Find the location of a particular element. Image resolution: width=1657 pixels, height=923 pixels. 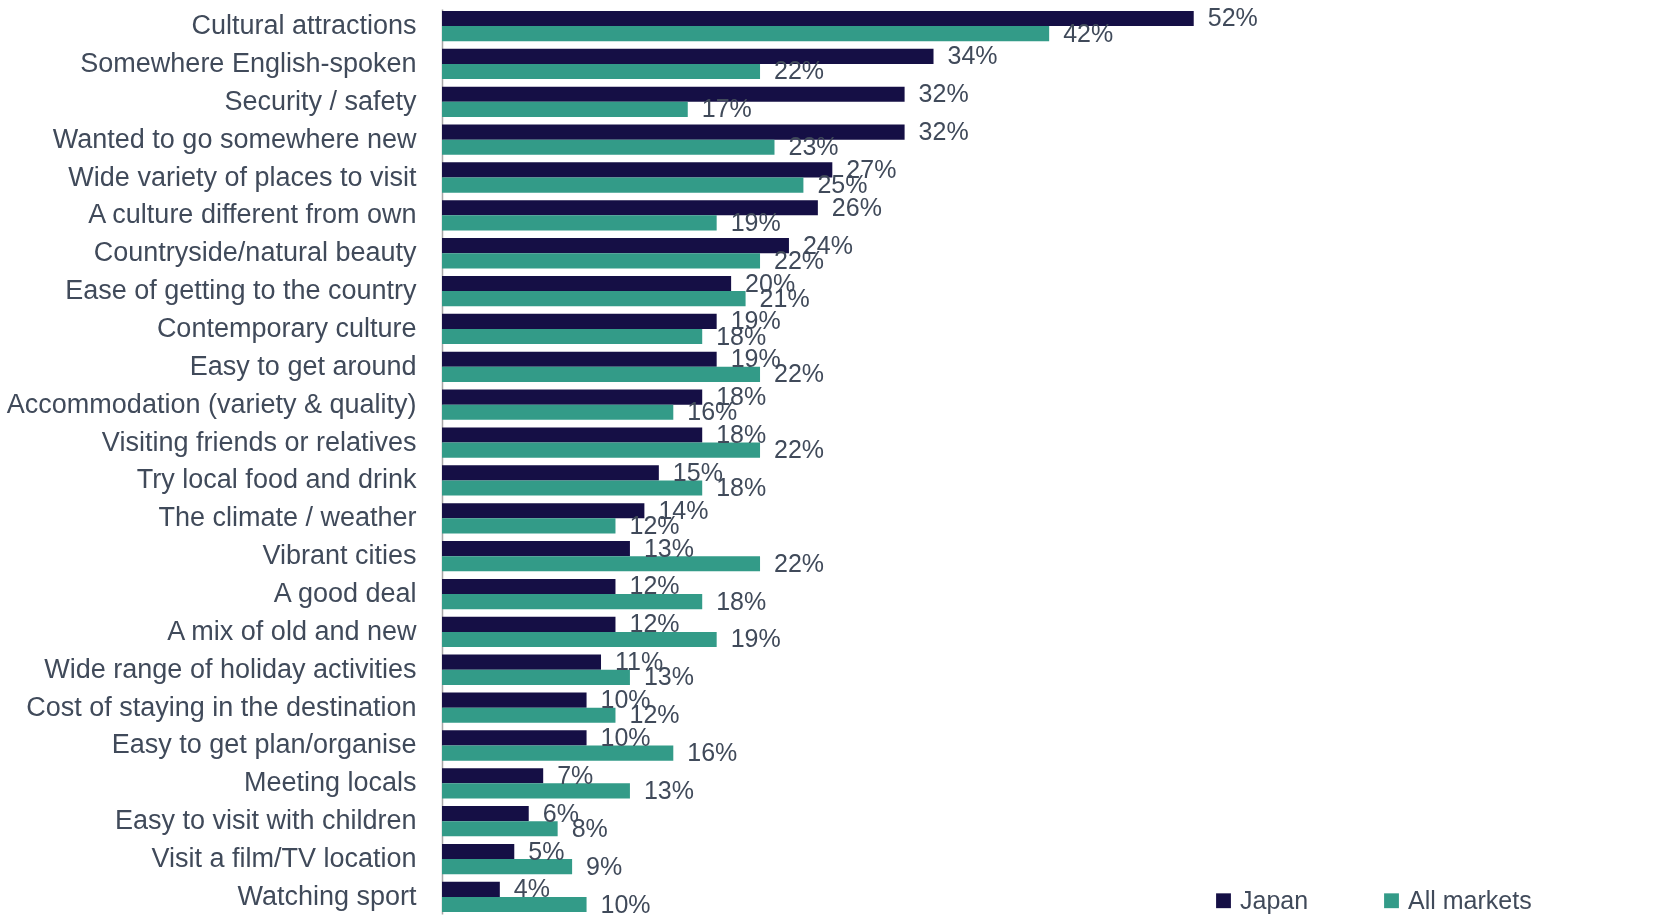

y-tick-label: Visit a film/TV location is located at coordinates (284, 858).